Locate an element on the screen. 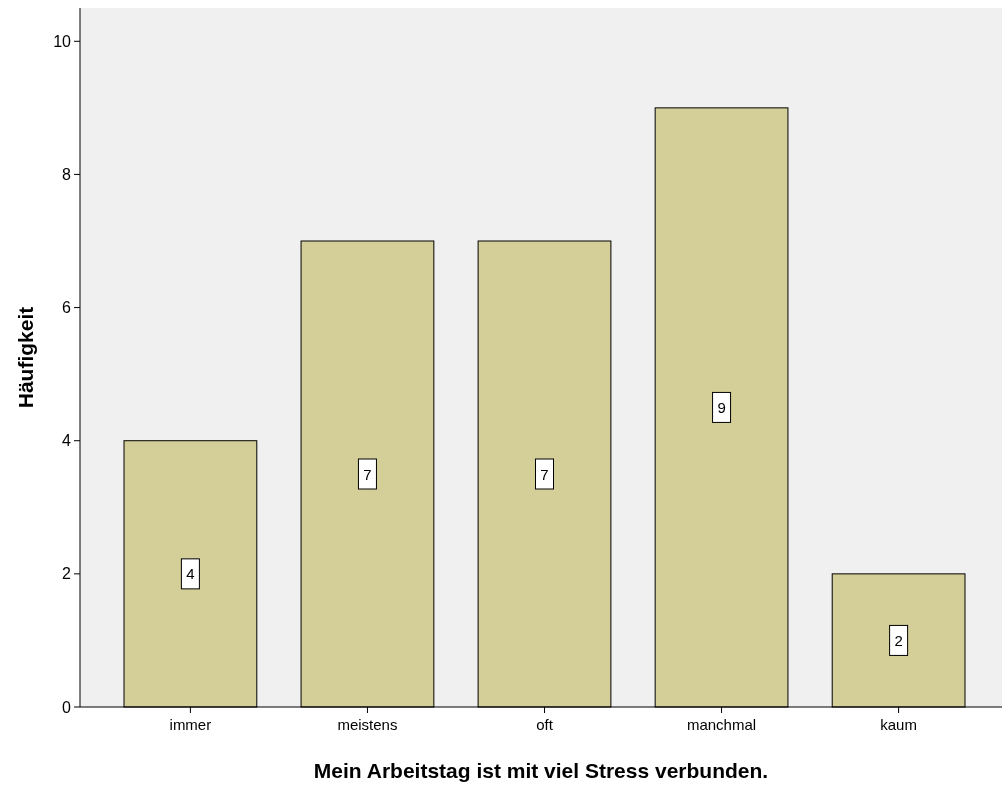  x-tick-label: meistens is located at coordinates (367, 724).